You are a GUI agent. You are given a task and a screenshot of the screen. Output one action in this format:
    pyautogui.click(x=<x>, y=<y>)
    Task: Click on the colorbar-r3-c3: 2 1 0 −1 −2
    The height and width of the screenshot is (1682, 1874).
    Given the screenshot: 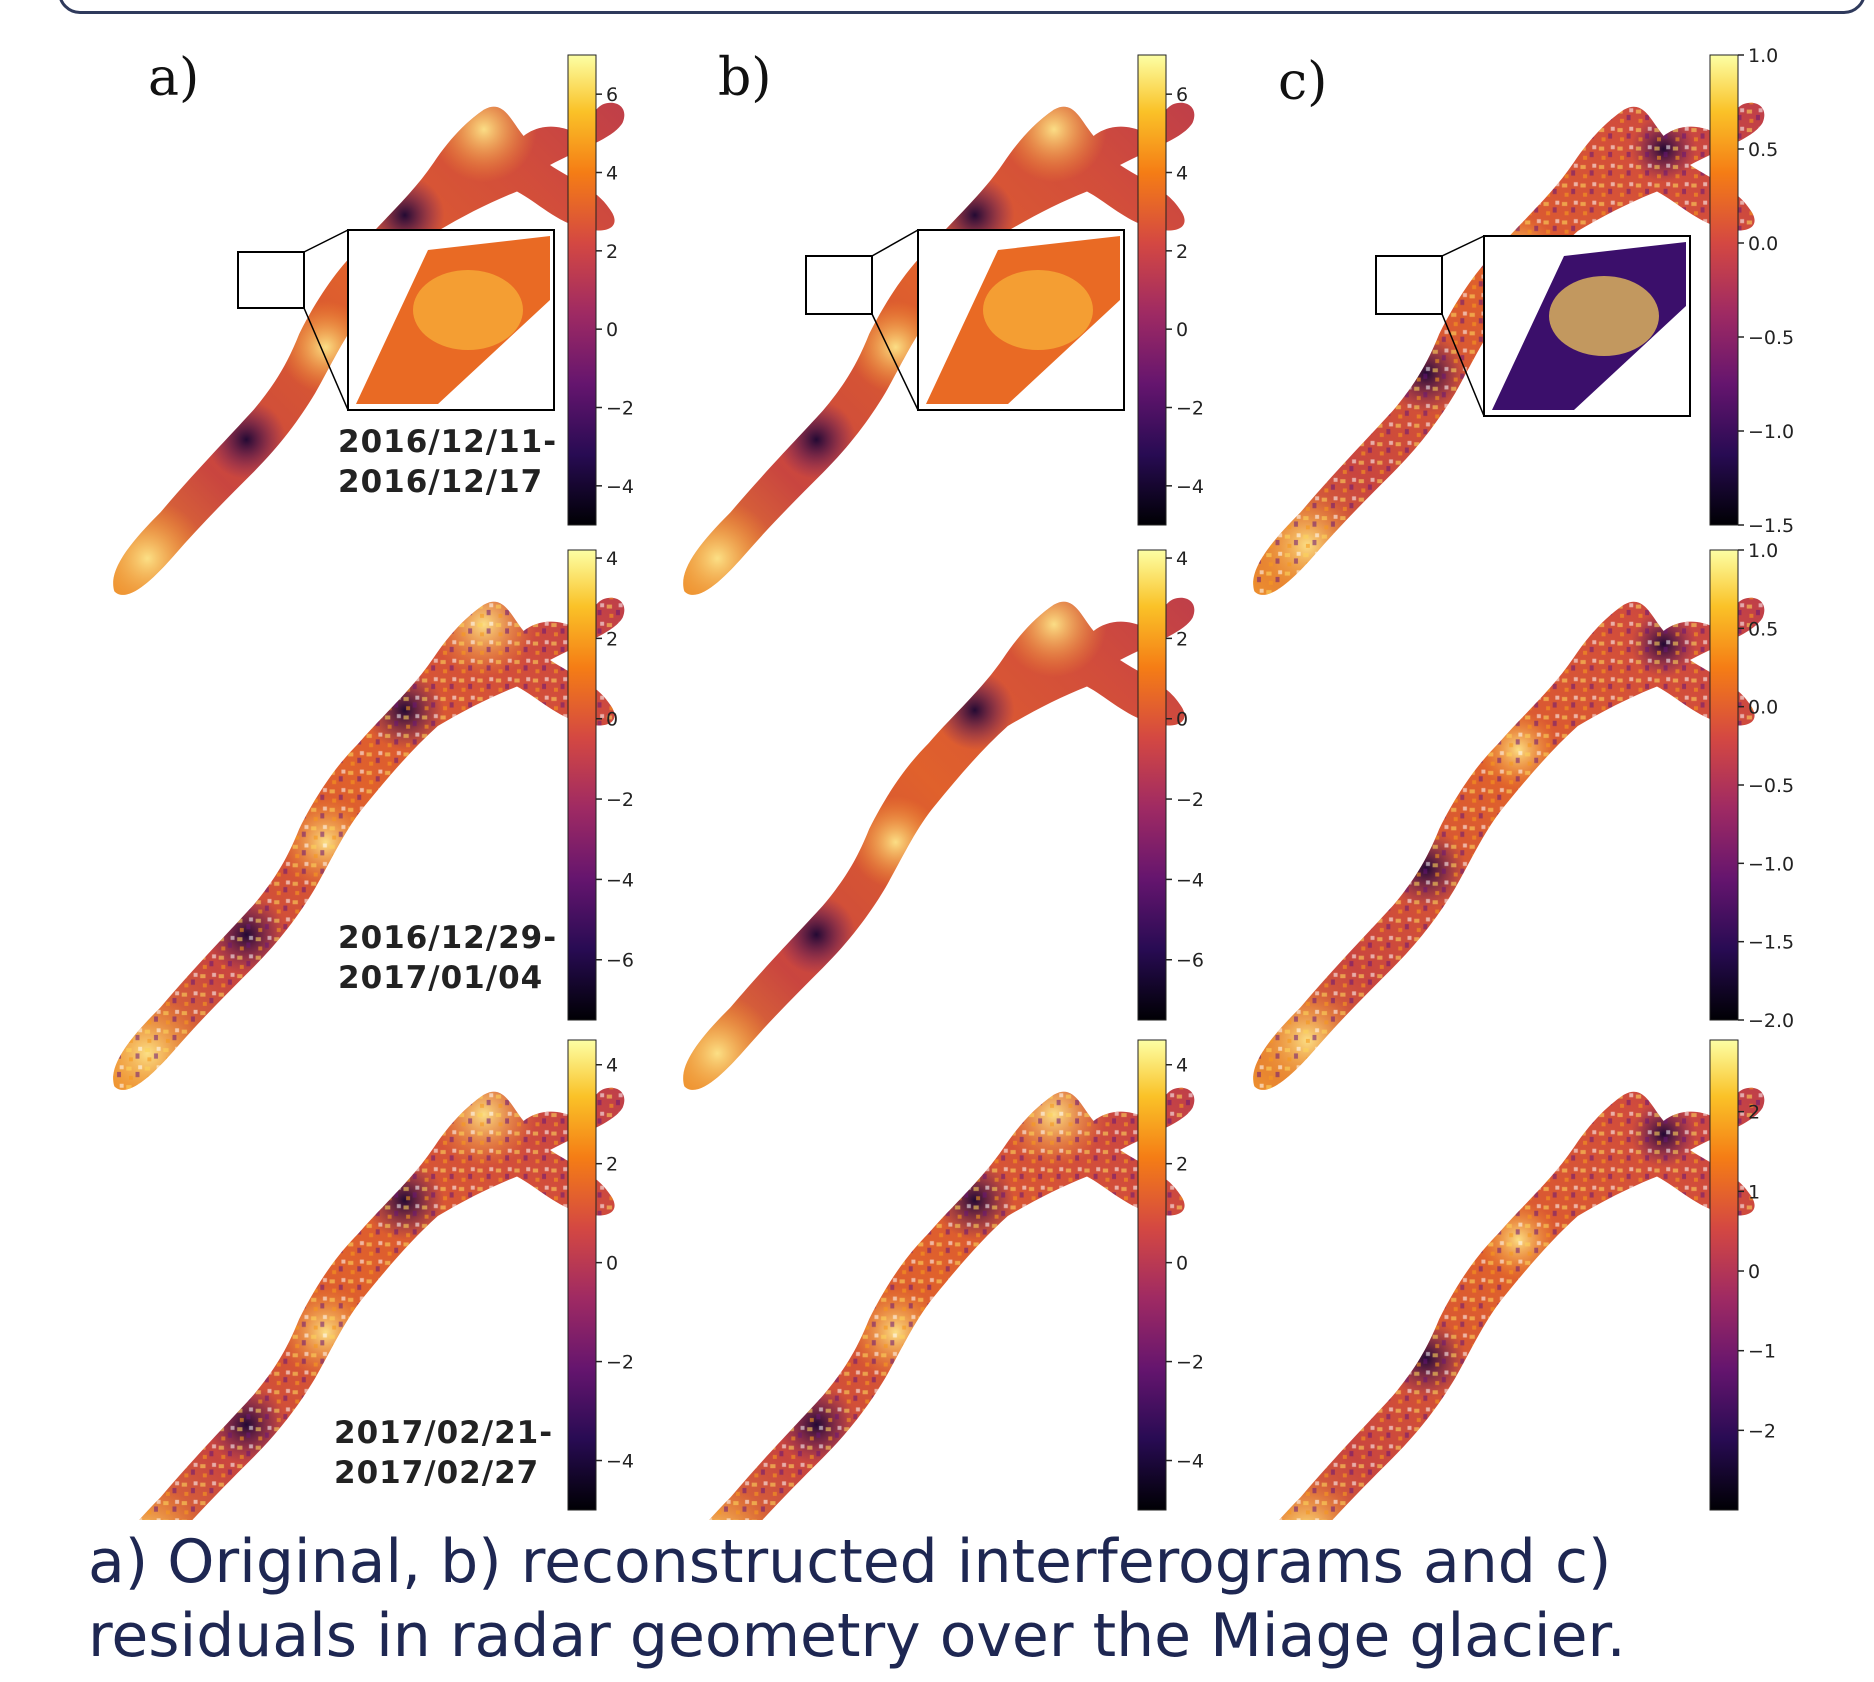 What is the action you would take?
    pyautogui.click(x=1742, y=1275)
    